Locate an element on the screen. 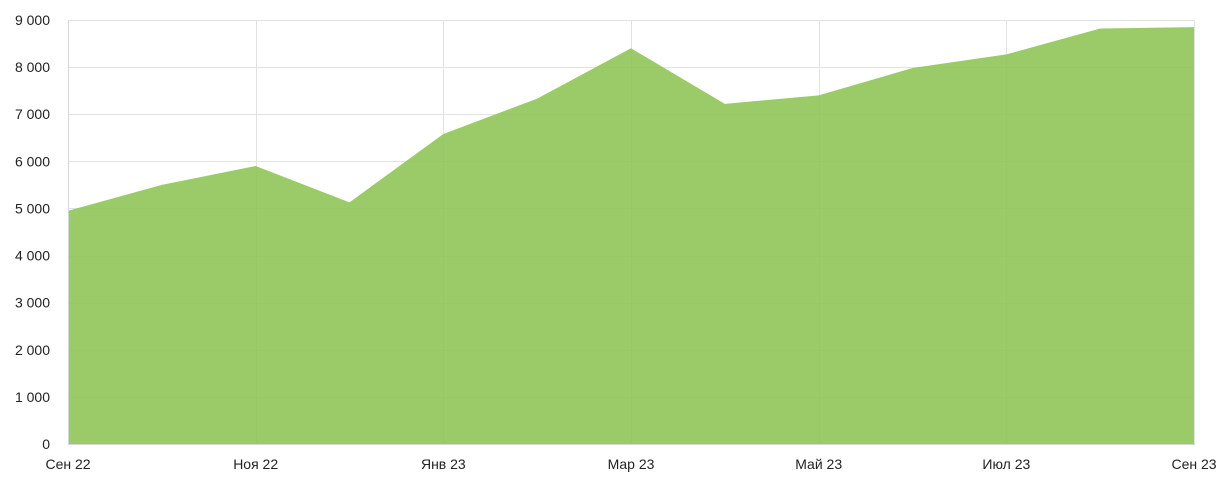 The image size is (1225, 480). x-tick-label: Сен 22 is located at coordinates (67, 464).